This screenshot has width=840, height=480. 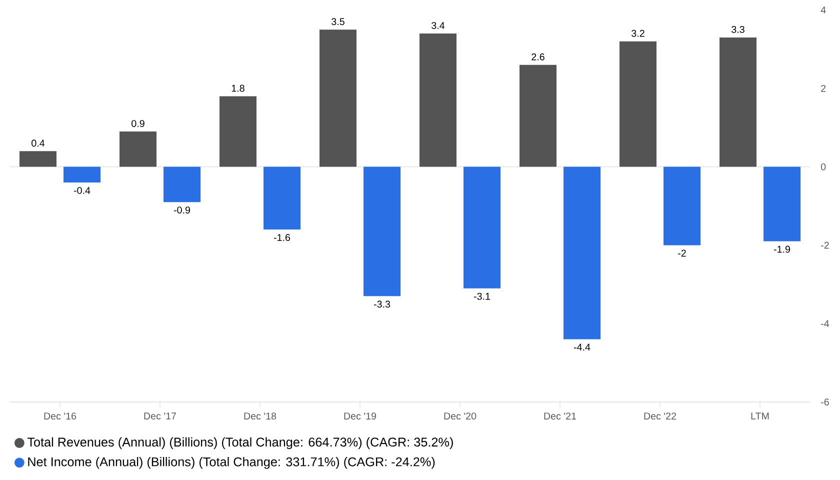 What do you see at coordinates (823, 166) in the screenshot?
I see `y-tick-label: 0` at bounding box center [823, 166].